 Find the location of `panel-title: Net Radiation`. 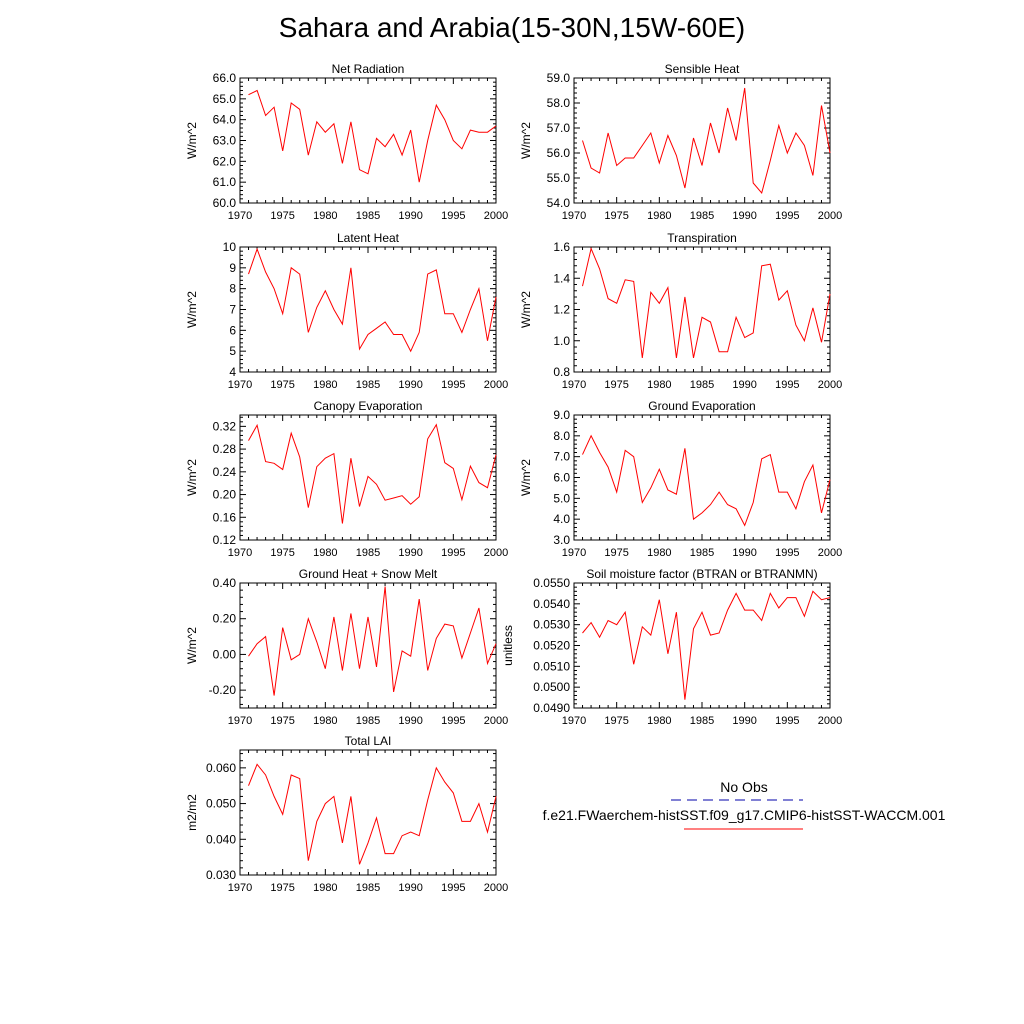

panel-title: Net Radiation is located at coordinates (368, 69).